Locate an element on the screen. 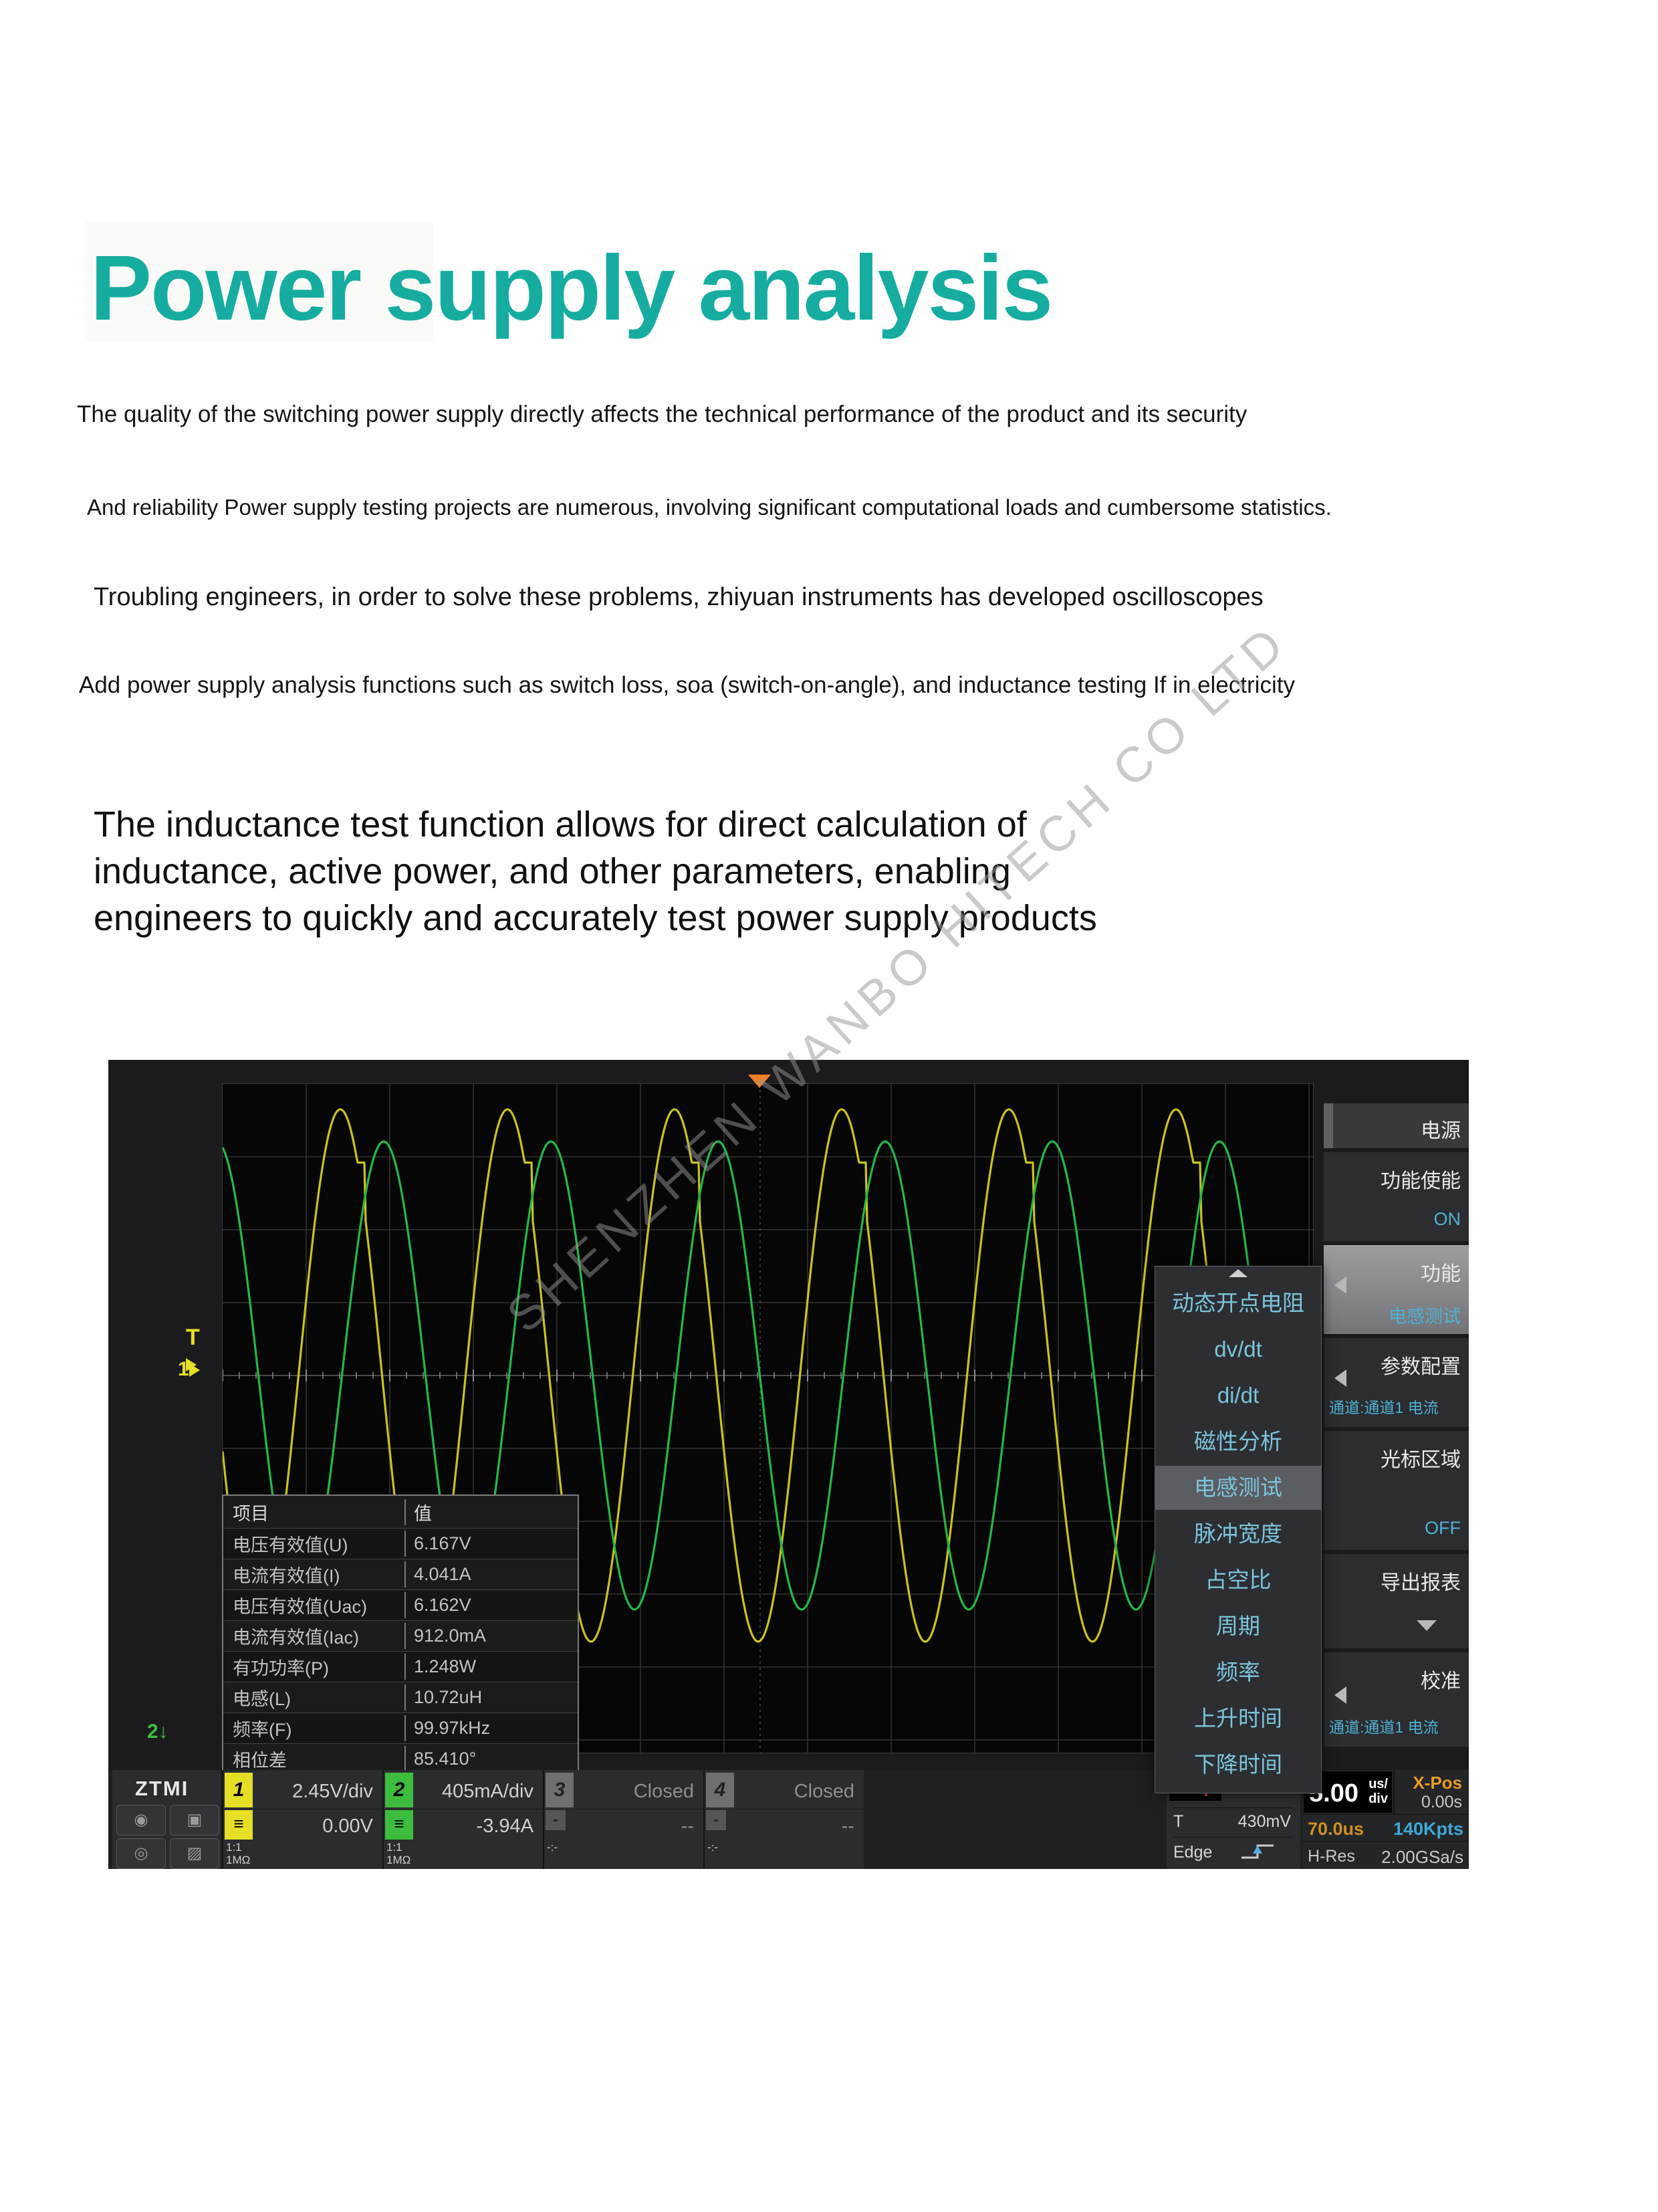  popup-menu-item: 动态开点电阻 is located at coordinates (1238, 1303).